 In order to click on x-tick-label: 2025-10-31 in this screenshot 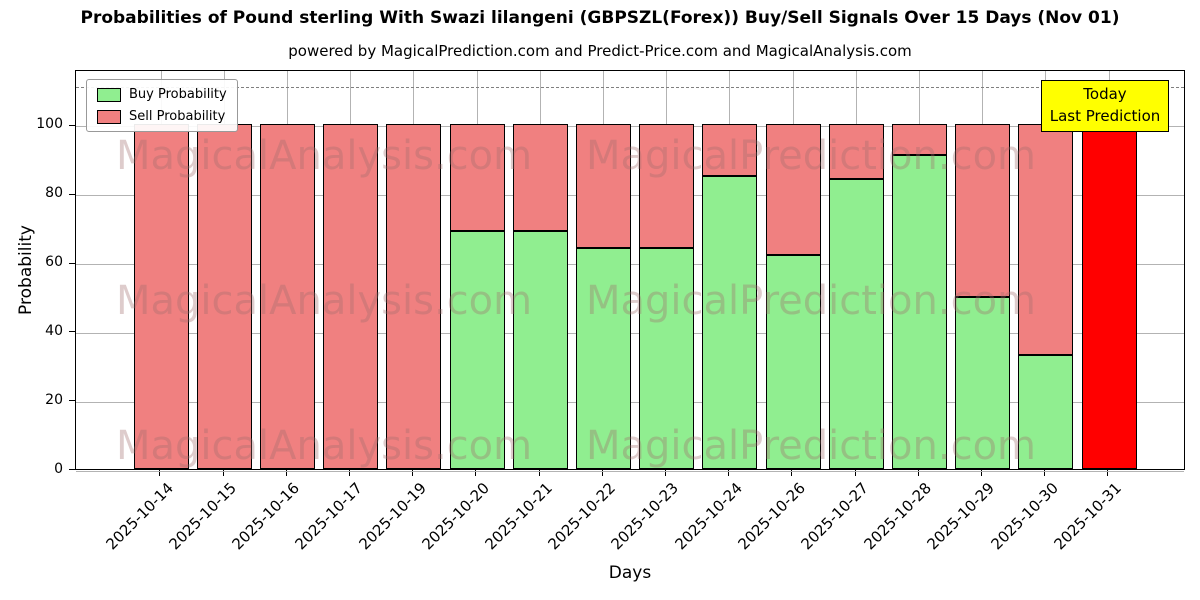, I will do `click(1087, 516)`.